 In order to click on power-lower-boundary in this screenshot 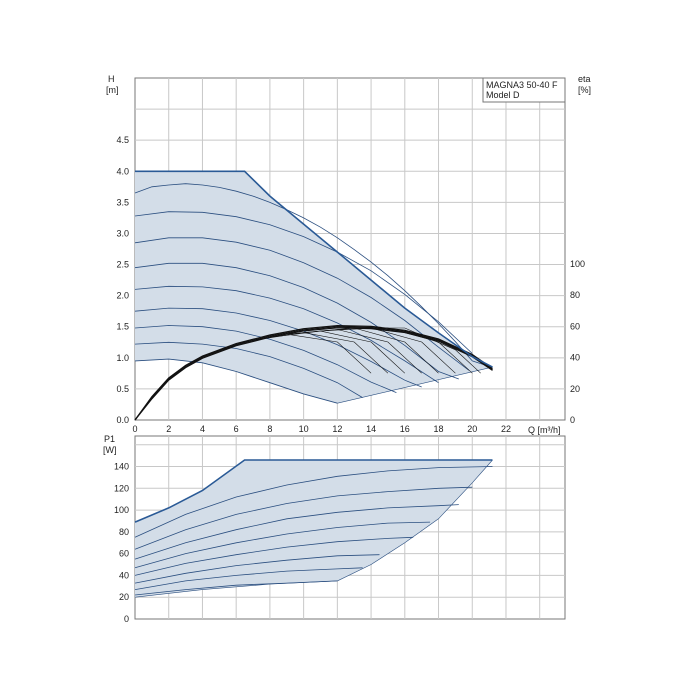, I will do `click(313, 528)`.